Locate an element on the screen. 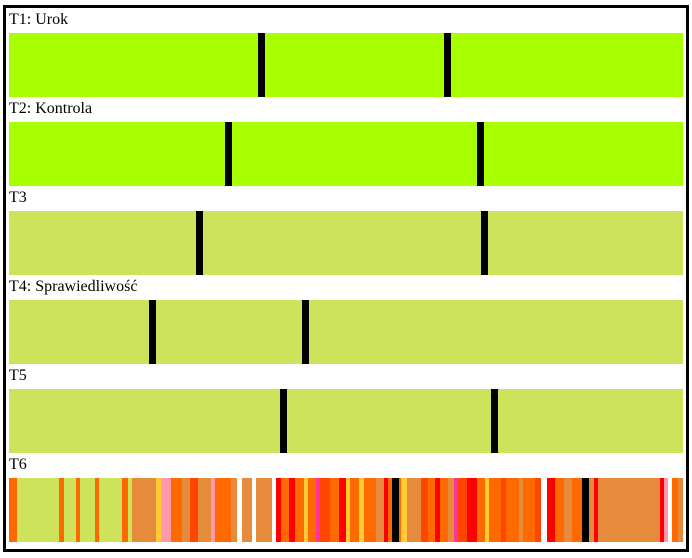 This screenshot has height=558, width=692. track-bar-t4 is located at coordinates (346, 332).